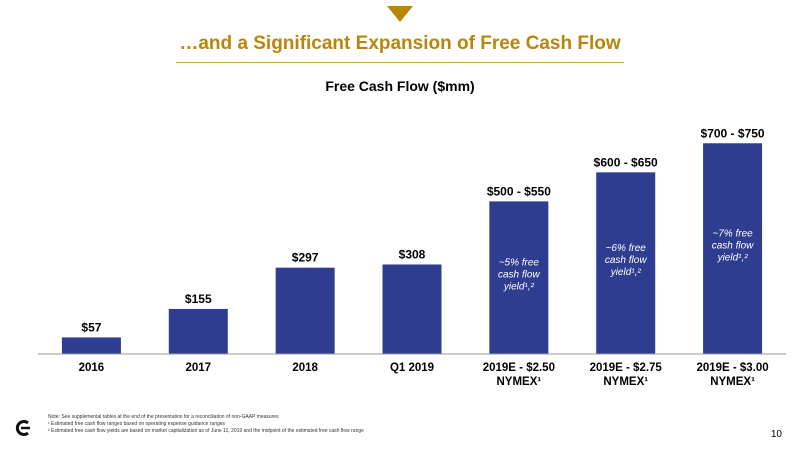 Image resolution: width=800 pixels, height=450 pixels. What do you see at coordinates (626, 368) in the screenshot?
I see `x-tick-label: 2019E - $2.75` at bounding box center [626, 368].